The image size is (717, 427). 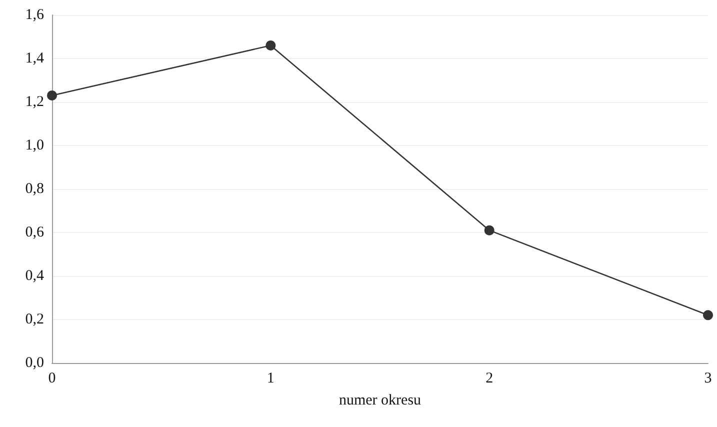 What do you see at coordinates (34, 363) in the screenshot?
I see `y-tick-label: 0,0` at bounding box center [34, 363].